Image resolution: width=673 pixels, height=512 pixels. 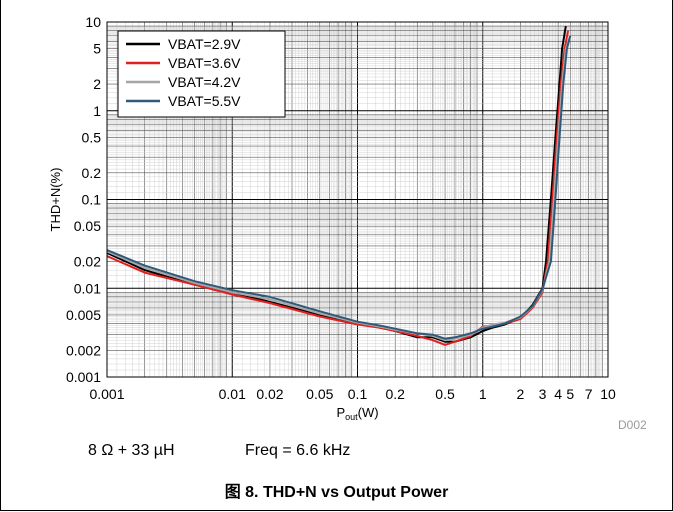 What do you see at coordinates (558, 394) in the screenshot?
I see `x-tick-label: 4` at bounding box center [558, 394].